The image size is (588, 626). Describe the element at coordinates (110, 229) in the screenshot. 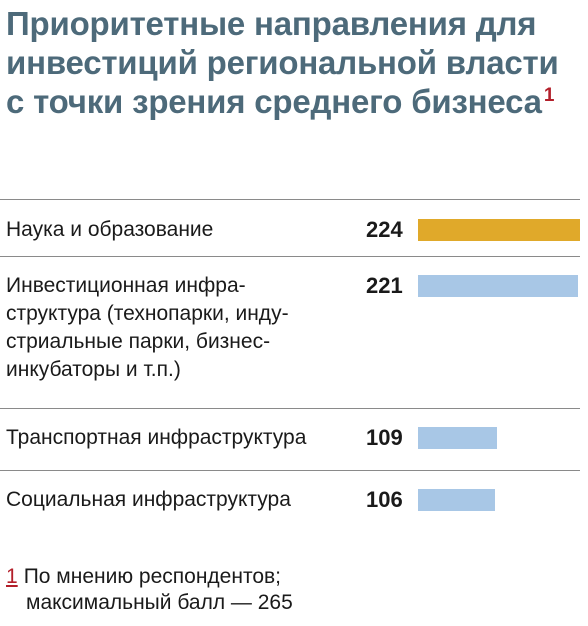

I see `category-label-line: Наука и образование` at that location.